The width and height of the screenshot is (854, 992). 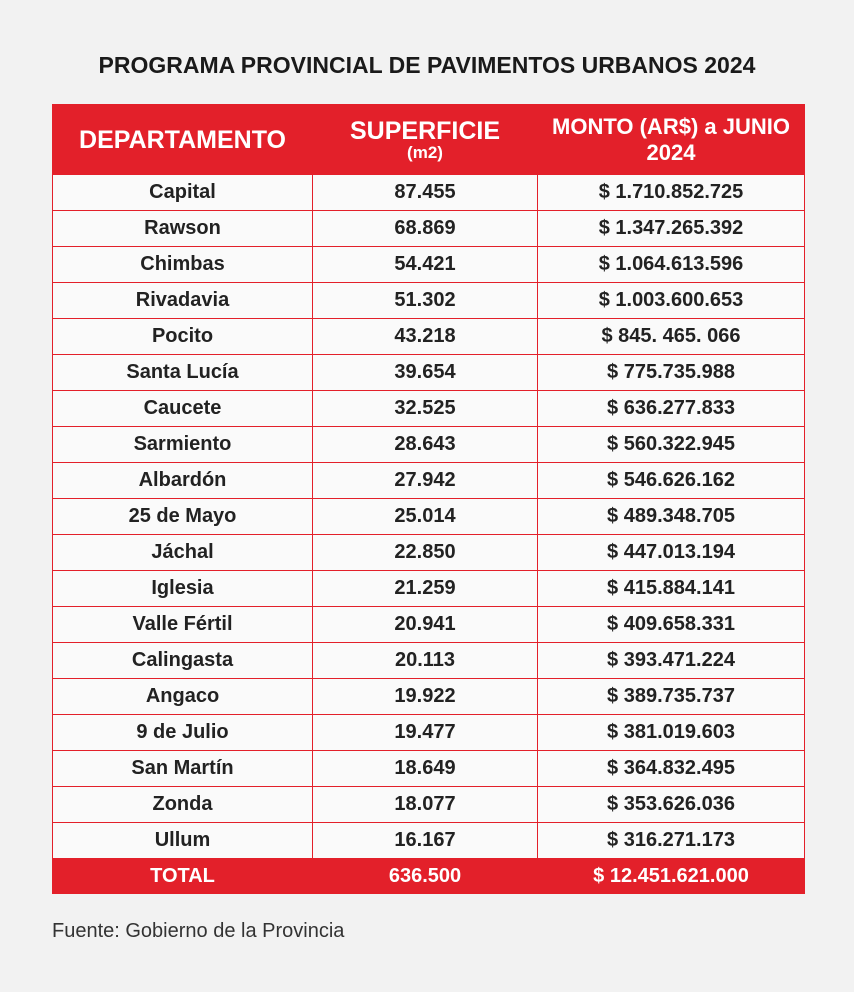 I want to click on cell: $ 364.832.495, so click(x=671, y=768).